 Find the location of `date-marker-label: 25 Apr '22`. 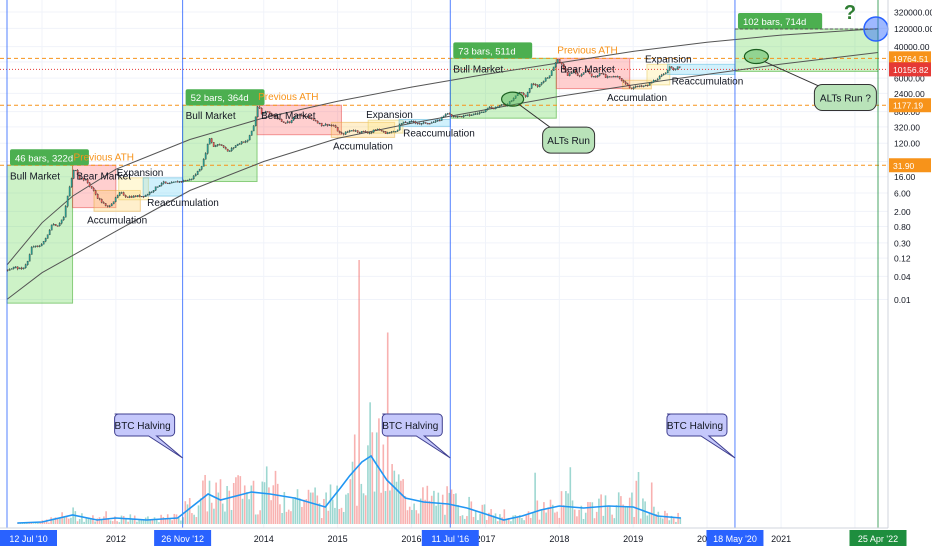

date-marker-label: 25 Apr '22 is located at coordinates (878, 539).